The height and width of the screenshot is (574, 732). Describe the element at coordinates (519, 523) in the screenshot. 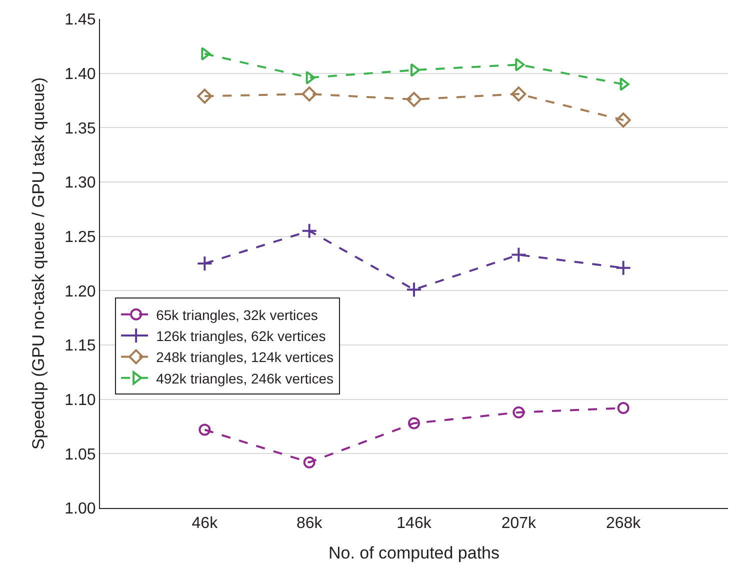

I see `x-tick-label: 207k` at that location.